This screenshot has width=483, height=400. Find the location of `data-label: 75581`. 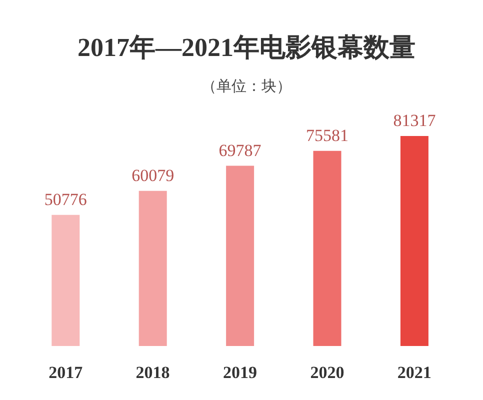

data-label: 75581 is located at coordinates (327, 135).